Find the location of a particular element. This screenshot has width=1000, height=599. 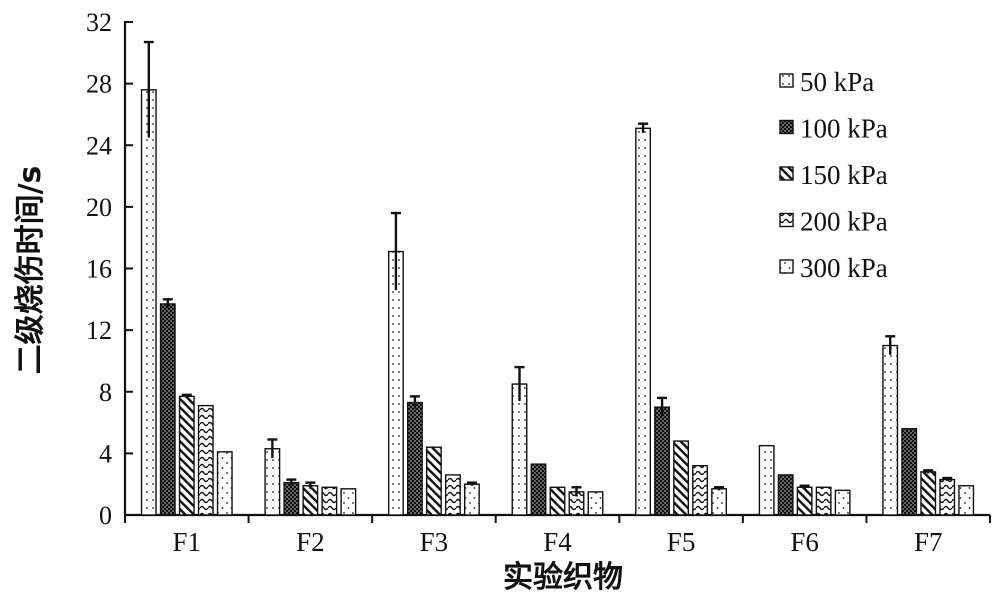

y-tick-label: 28 is located at coordinates (99, 84).